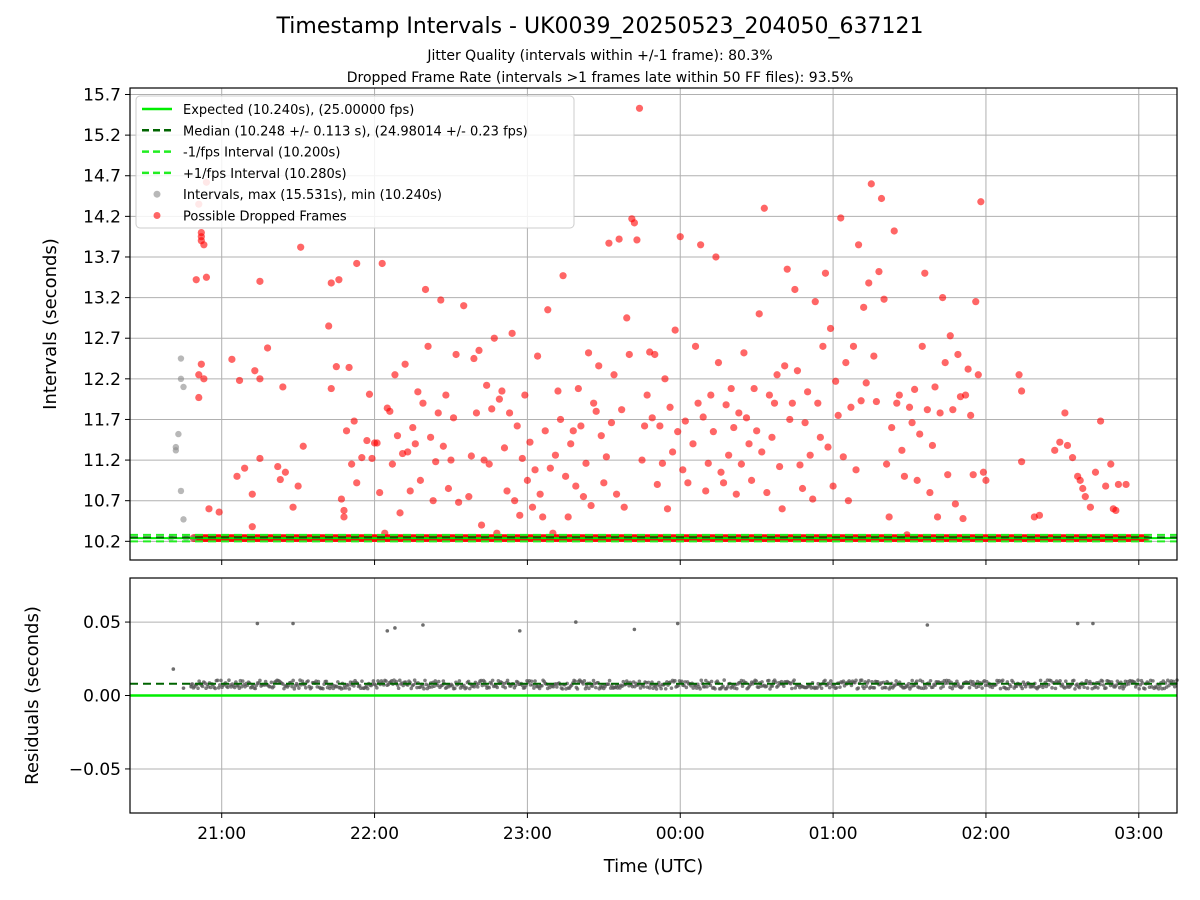  What do you see at coordinates (102, 299) in the screenshot?
I see `top-y-tick-label: 13.2` at bounding box center [102, 299].